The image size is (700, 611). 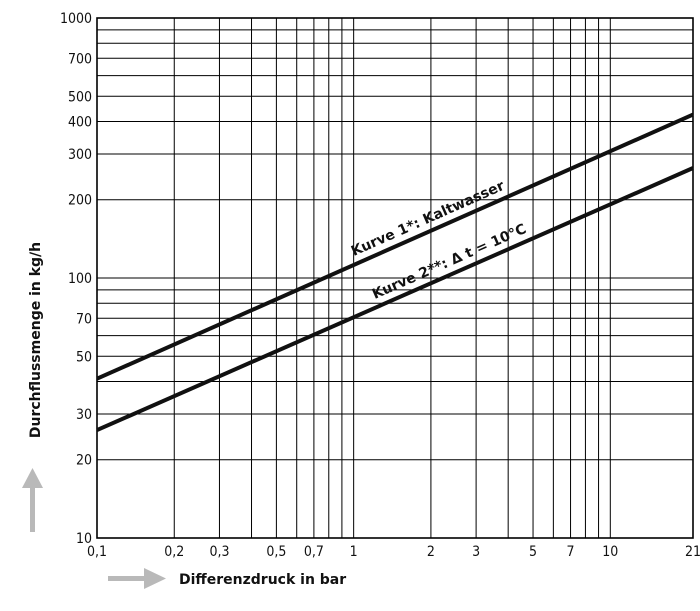 What do you see at coordinates (692, 552) in the screenshot?
I see `x-tick-label: 21` at bounding box center [692, 552].